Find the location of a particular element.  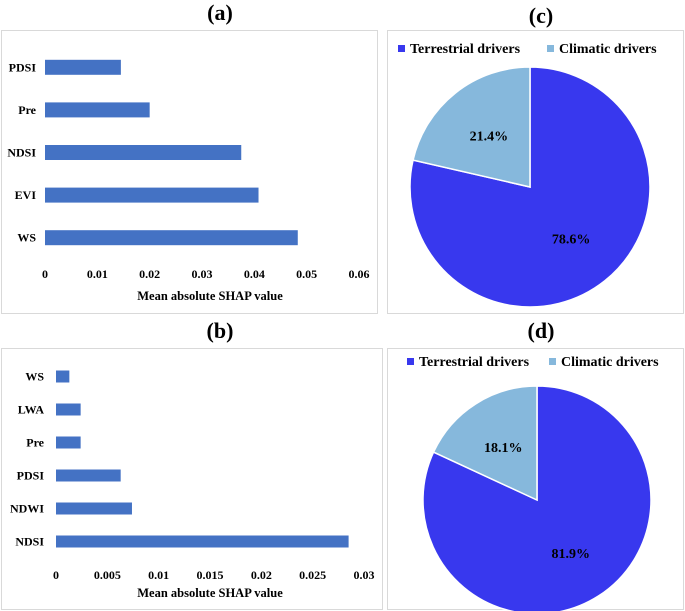

x-tick-a-3: 0.03 is located at coordinates (202, 274).